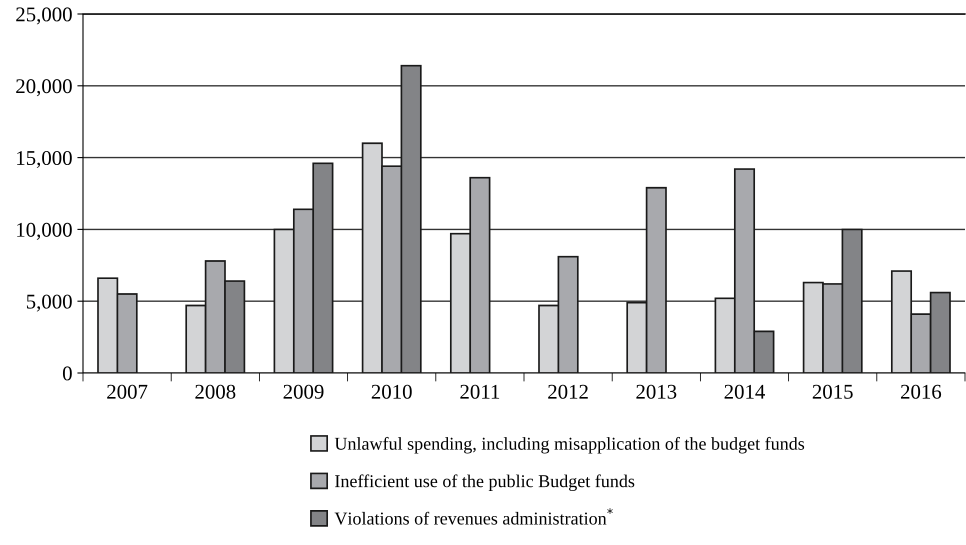 The width and height of the screenshot is (966, 545). I want to click on x-tick-label: 2007, so click(127, 391).